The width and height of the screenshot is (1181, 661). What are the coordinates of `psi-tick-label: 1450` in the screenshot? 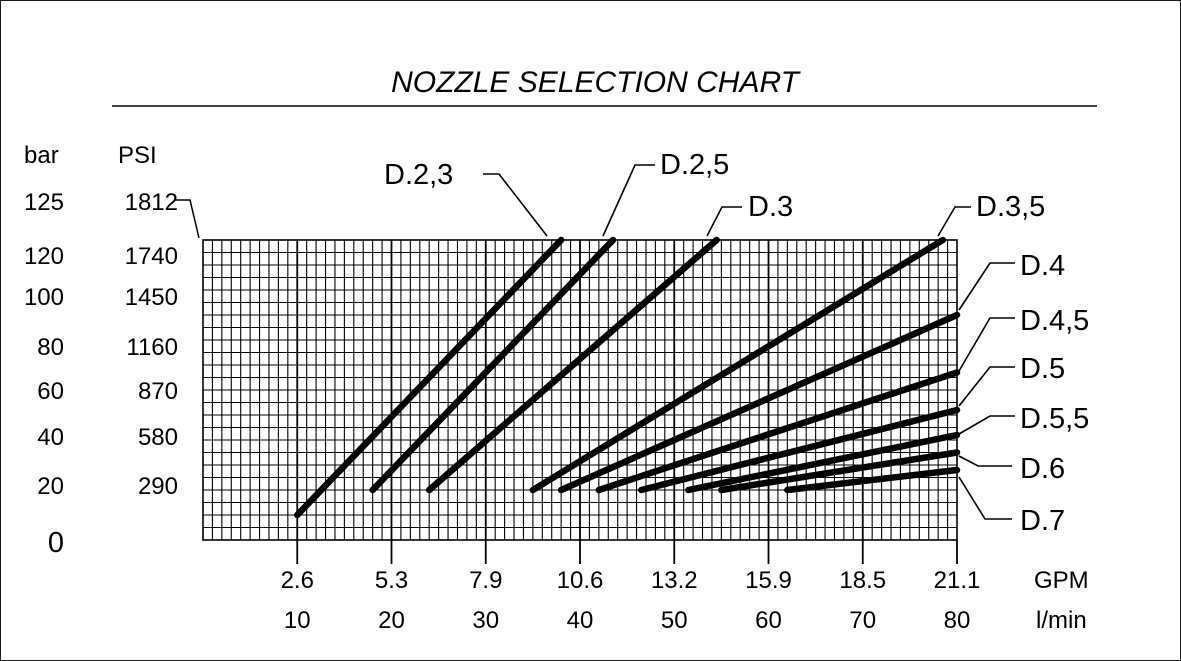 It's located at (151, 297).